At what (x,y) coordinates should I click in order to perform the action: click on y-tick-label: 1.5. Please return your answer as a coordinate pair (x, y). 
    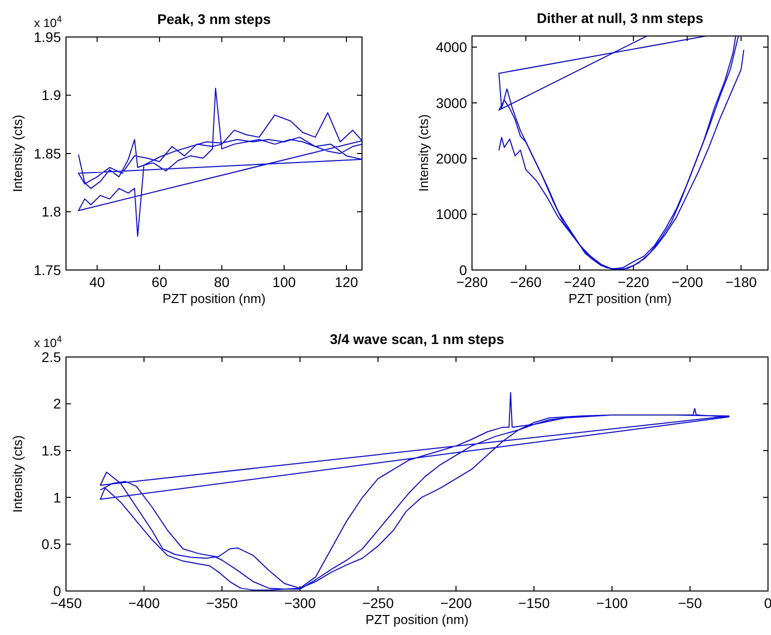
    Looking at the image, I should click on (52, 450).